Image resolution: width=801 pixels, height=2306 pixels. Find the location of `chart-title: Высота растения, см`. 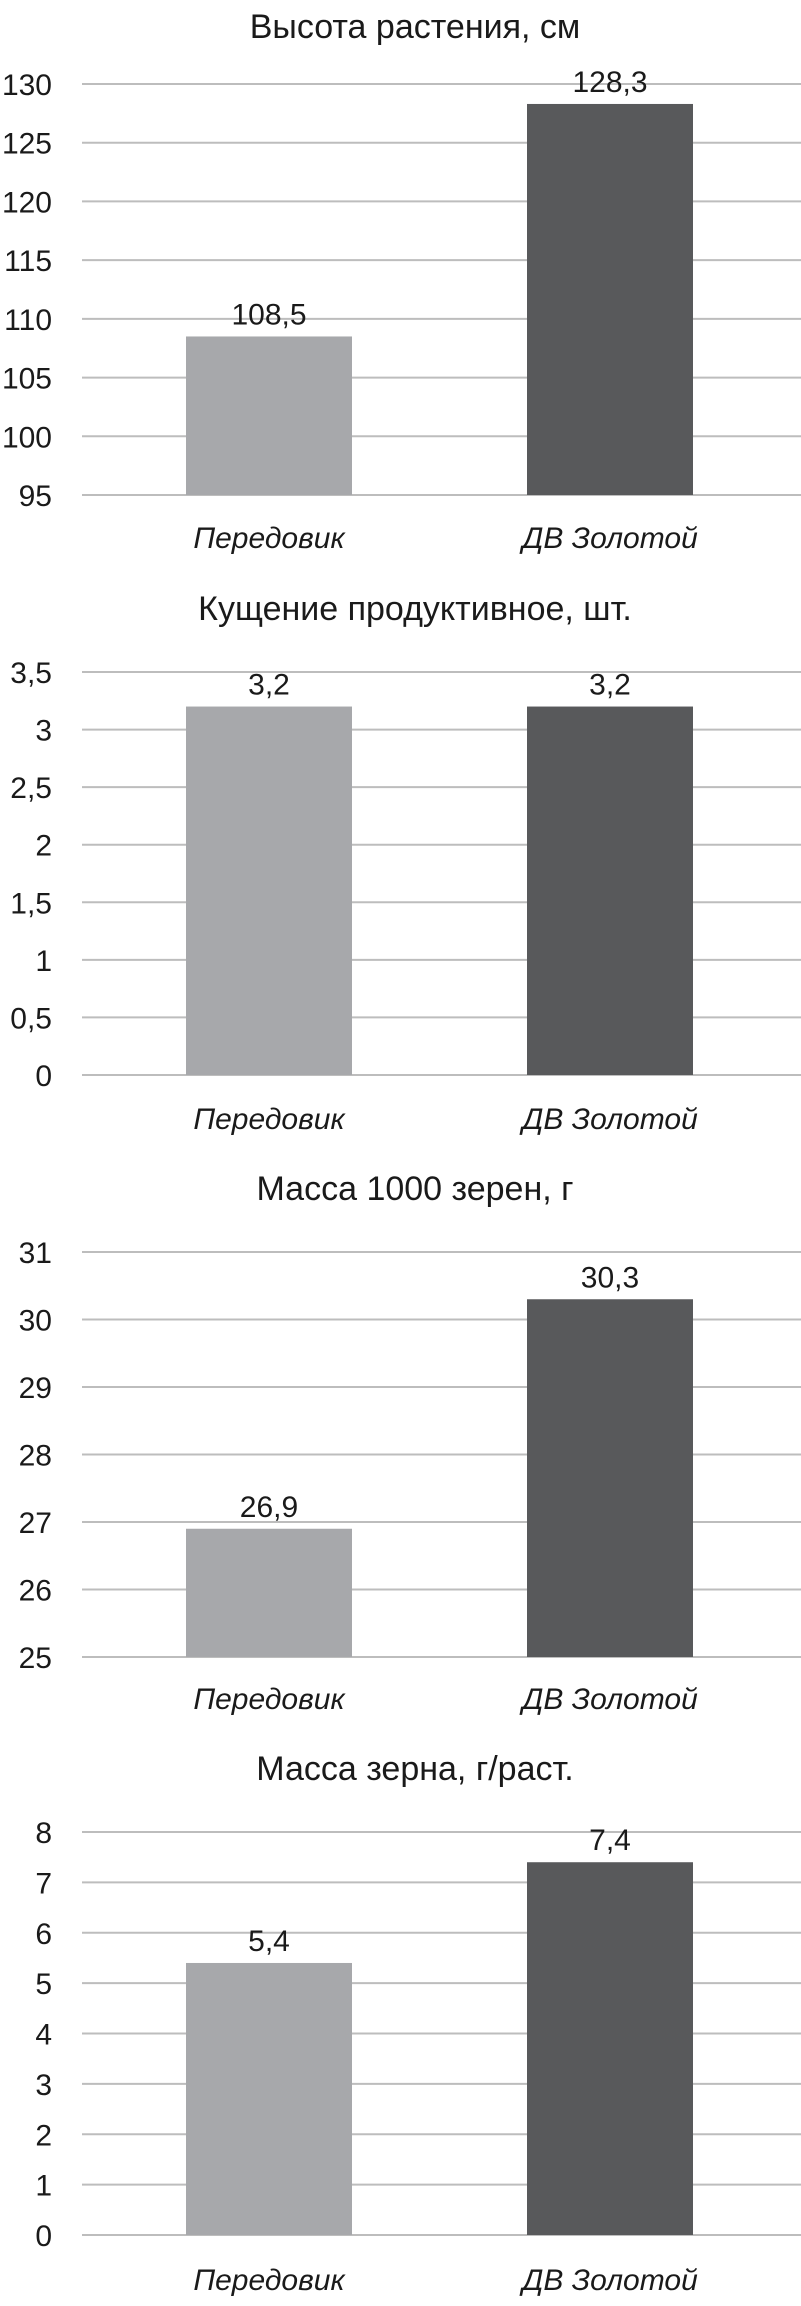

chart-title: Высота растения, см is located at coordinates (415, 27).